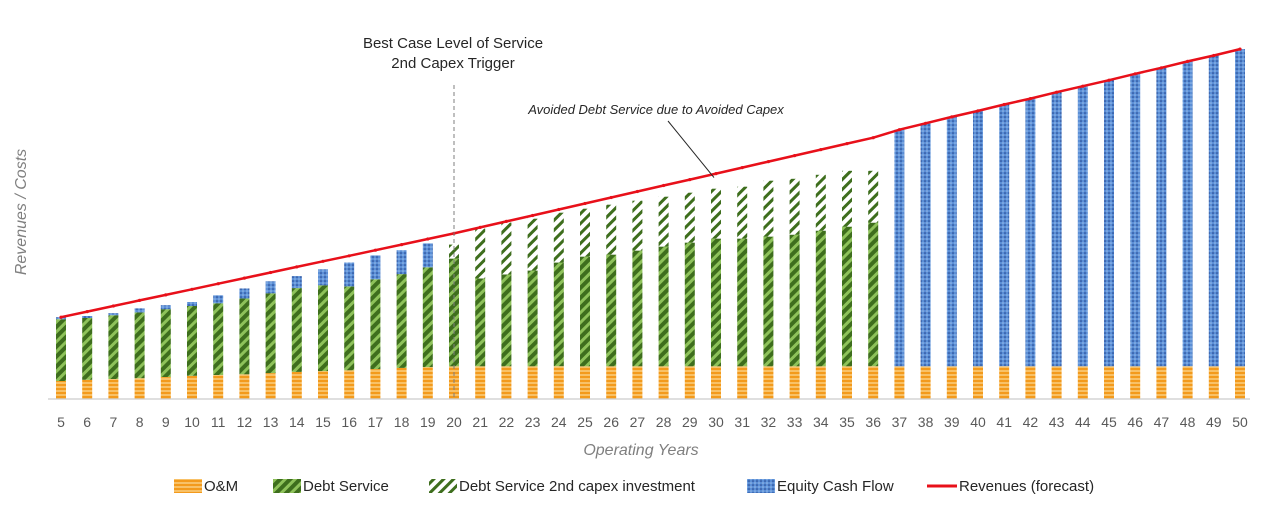 This screenshot has width=1269, height=513. What do you see at coordinates (87, 422) in the screenshot?
I see `x-tick-label: 6` at bounding box center [87, 422].